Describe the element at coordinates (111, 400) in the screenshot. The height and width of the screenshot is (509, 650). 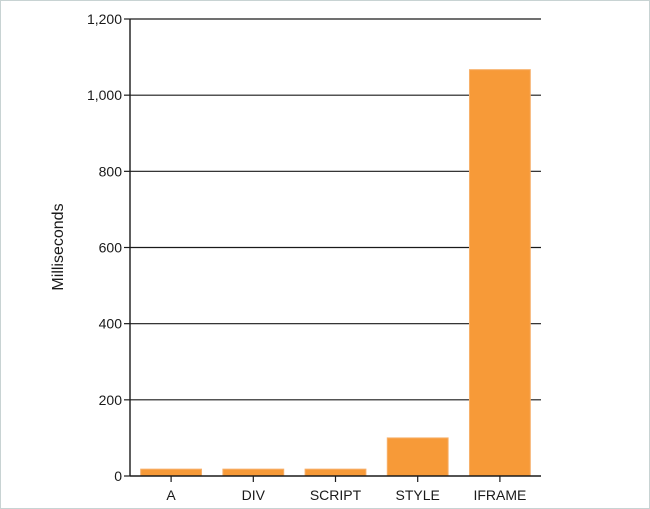
I see `y-tick-label: 200` at that location.